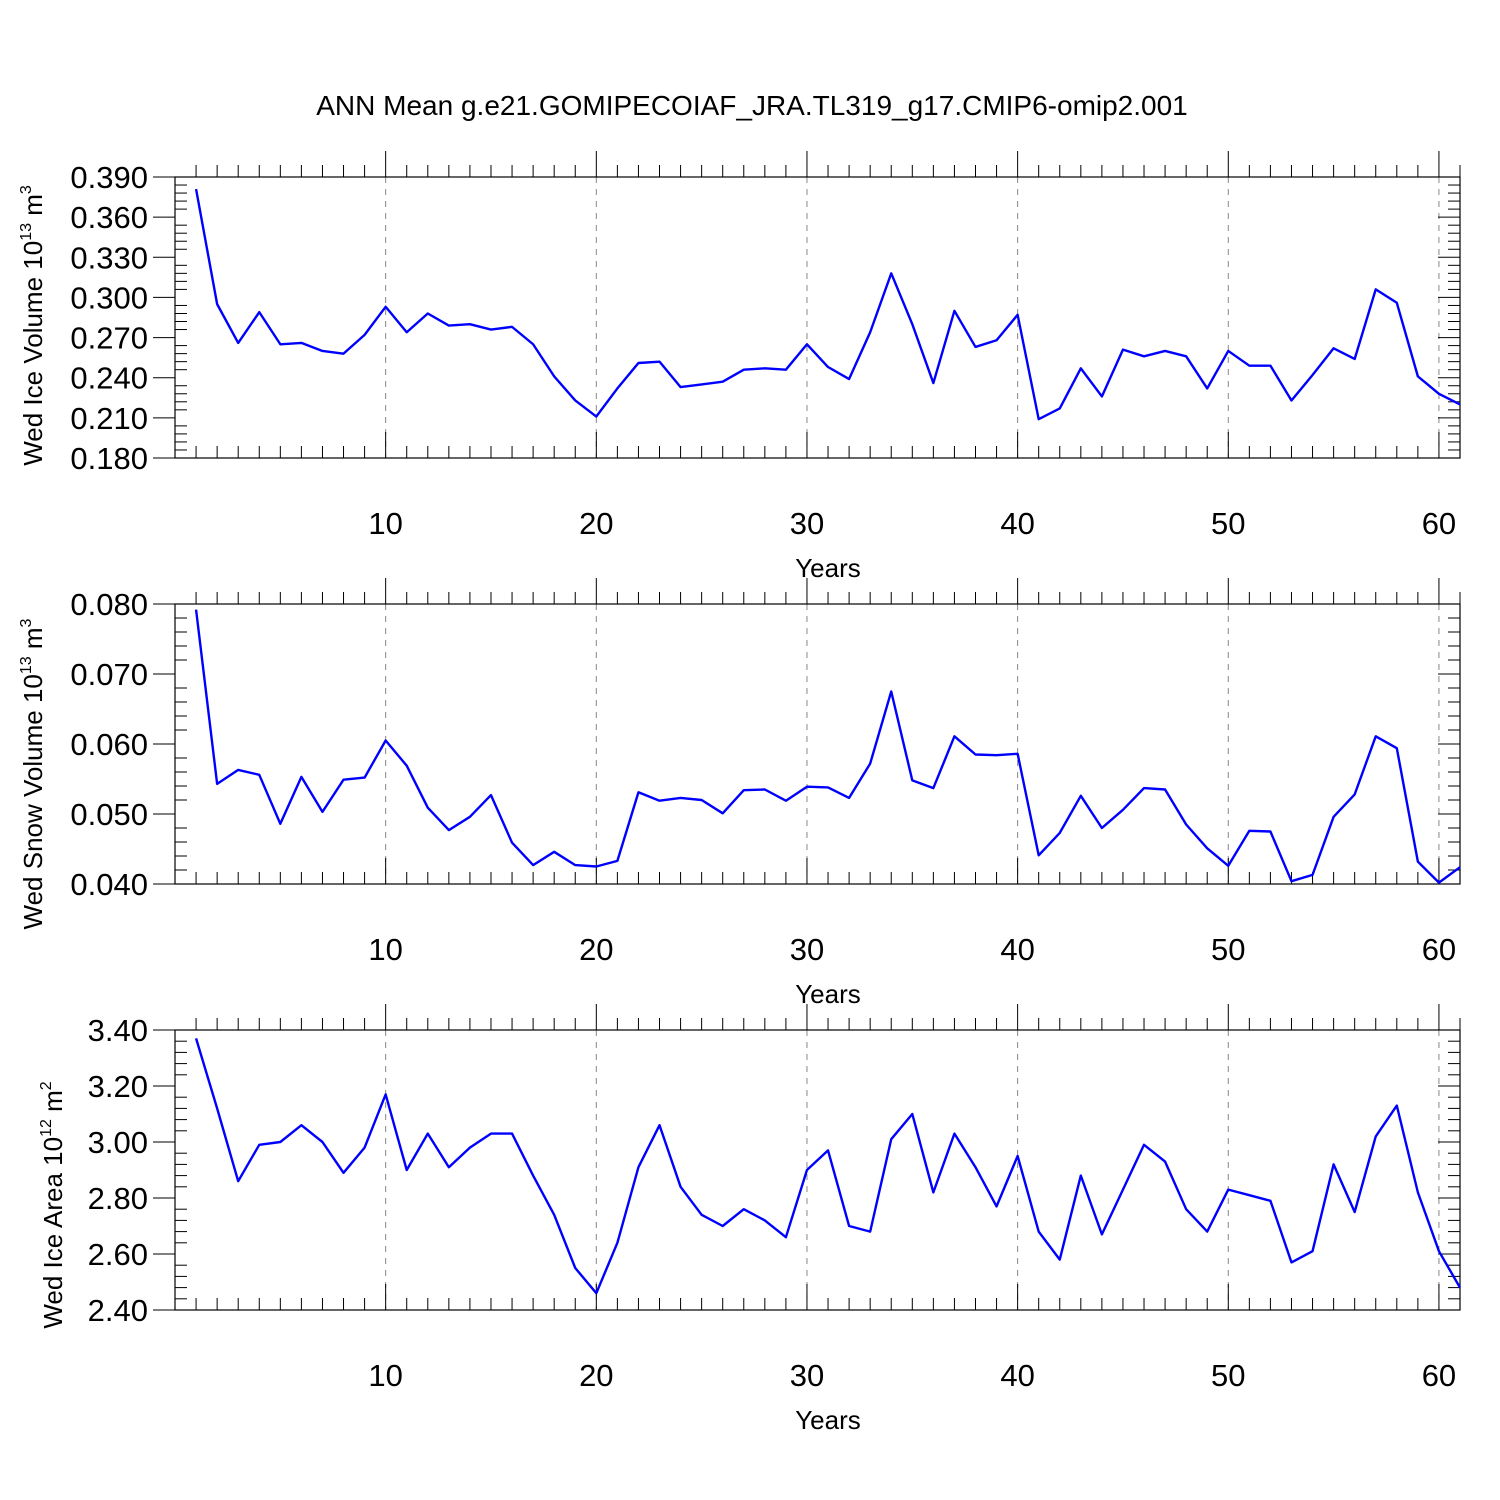 The width and height of the screenshot is (1500, 1500). I want to click on y-tick-label: 0.050, so click(109, 814).